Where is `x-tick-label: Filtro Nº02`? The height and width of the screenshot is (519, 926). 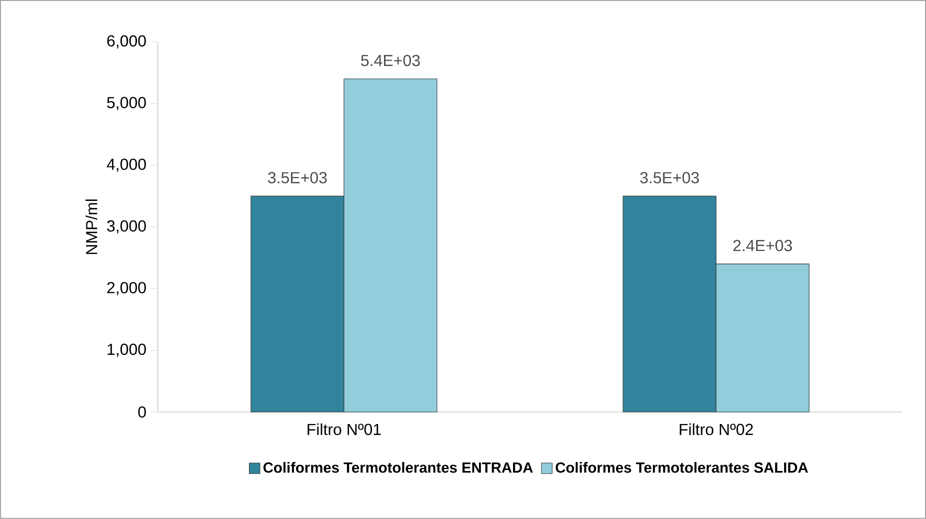 x-tick-label: Filtro Nº02 is located at coordinates (716, 429).